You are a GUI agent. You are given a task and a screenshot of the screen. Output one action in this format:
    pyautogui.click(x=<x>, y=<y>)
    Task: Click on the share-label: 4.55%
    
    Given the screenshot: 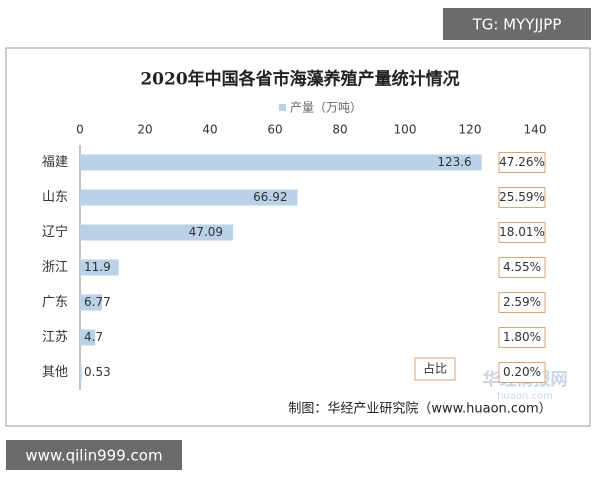 What is the action you would take?
    pyautogui.click(x=522, y=267)
    